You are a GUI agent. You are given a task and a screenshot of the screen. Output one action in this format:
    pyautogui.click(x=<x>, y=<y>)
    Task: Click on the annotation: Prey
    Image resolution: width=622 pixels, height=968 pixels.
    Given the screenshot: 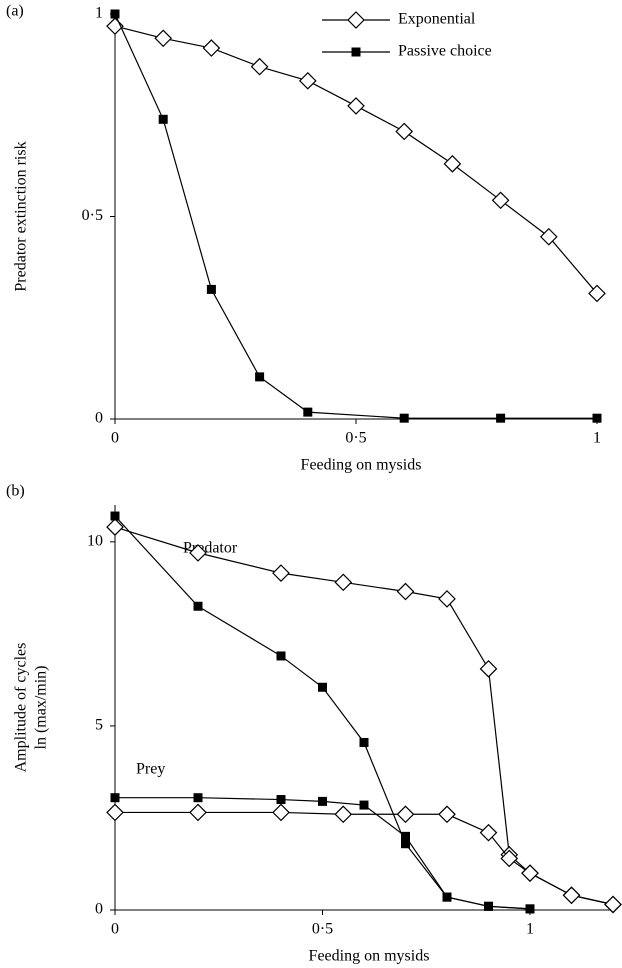 What is the action you would take?
    pyautogui.click(x=150, y=769)
    